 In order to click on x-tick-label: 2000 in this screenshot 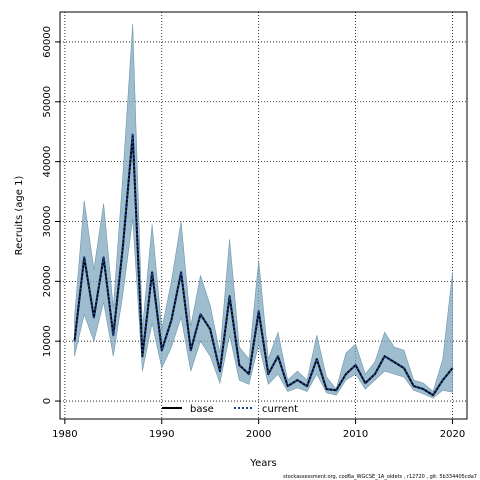, I will do `click(258, 434)`.